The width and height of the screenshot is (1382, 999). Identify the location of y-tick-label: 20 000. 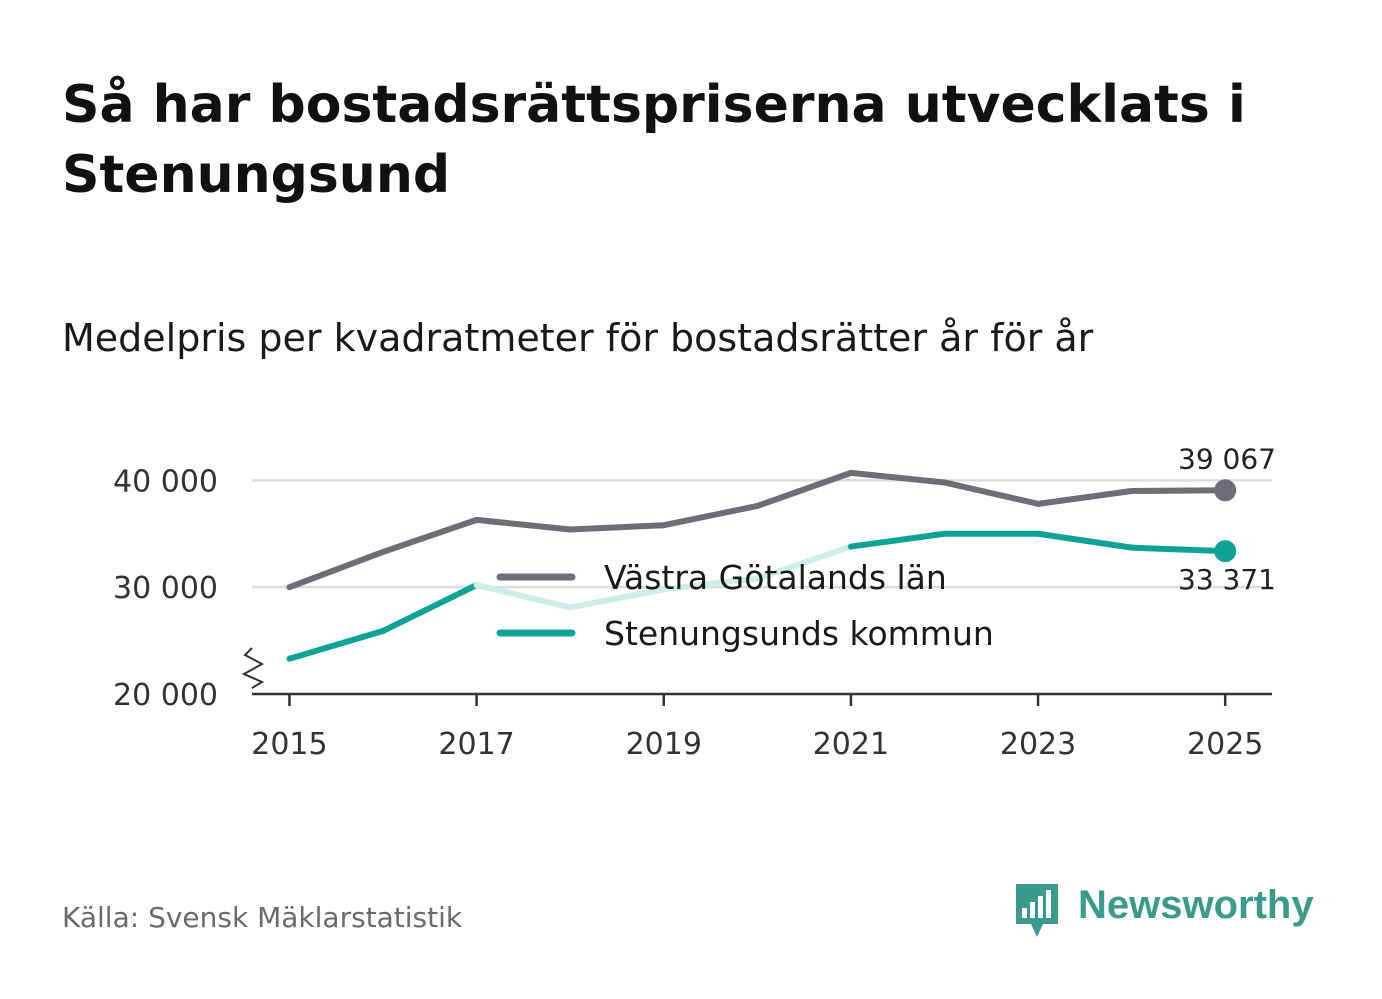
(165, 695).